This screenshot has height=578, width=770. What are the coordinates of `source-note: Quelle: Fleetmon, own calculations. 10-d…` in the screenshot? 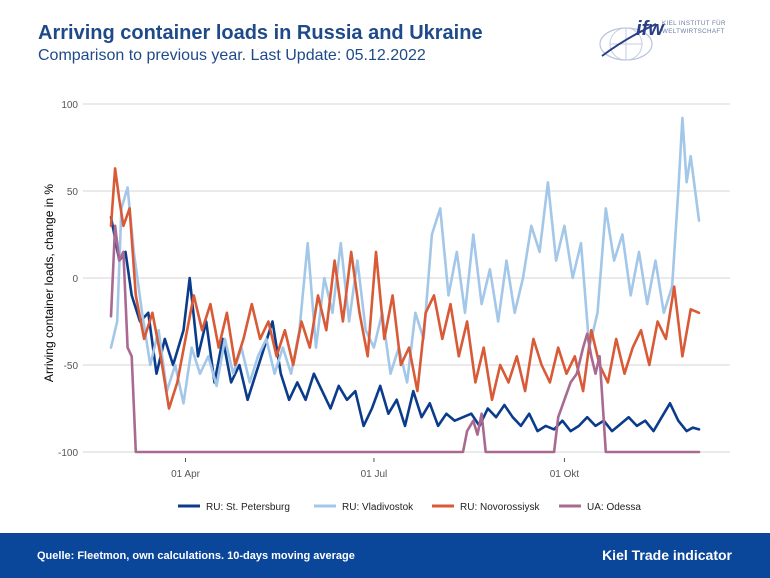 It's located at (196, 556).